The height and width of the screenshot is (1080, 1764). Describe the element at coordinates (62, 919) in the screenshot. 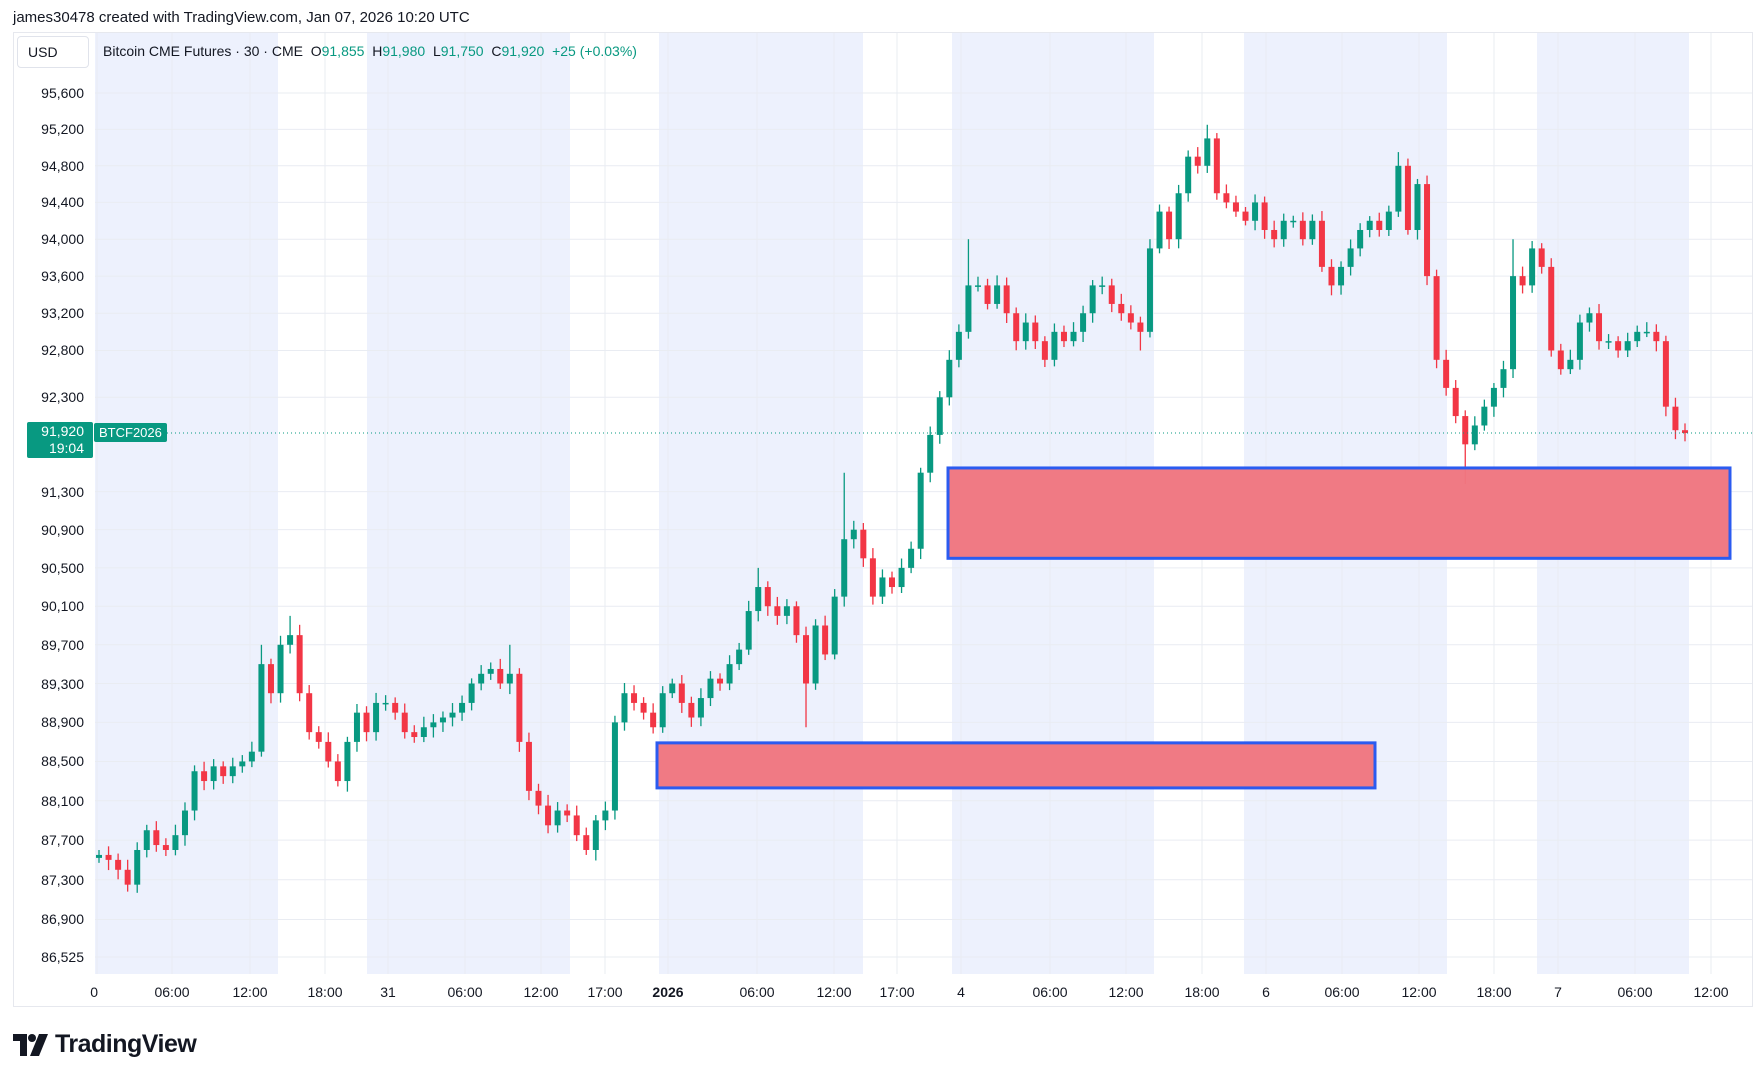

I see `price-tick-label: 86,900` at that location.